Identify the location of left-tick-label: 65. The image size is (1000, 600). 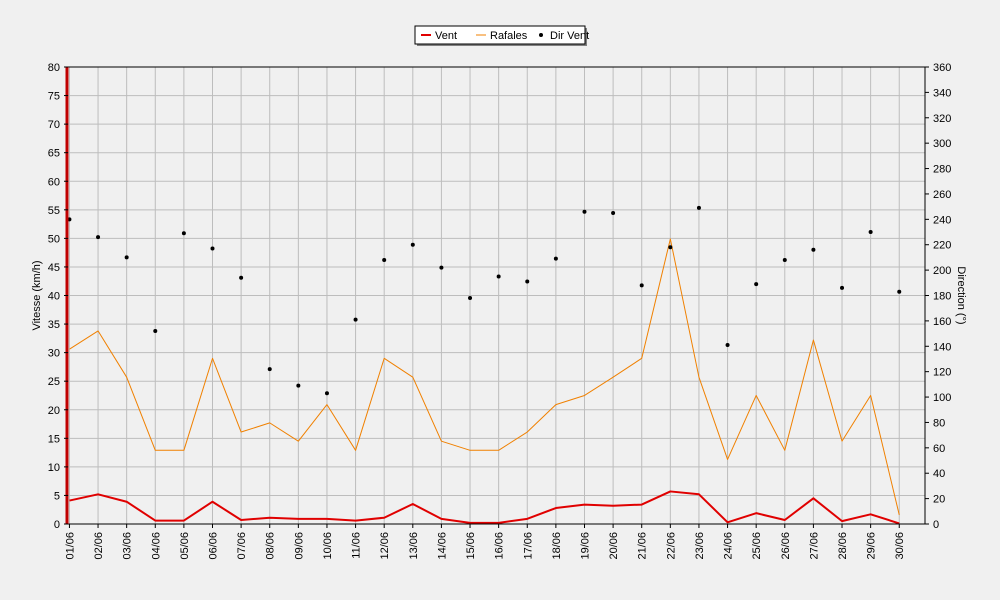
(54, 154).